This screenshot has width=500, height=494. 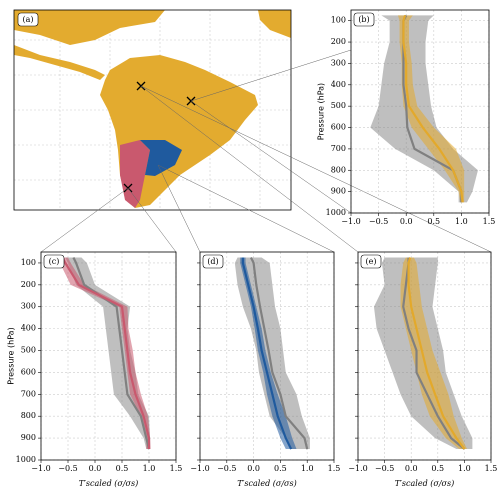 What do you see at coordinates (89, 27) in the screenshot?
I see `north-america` at bounding box center [89, 27].